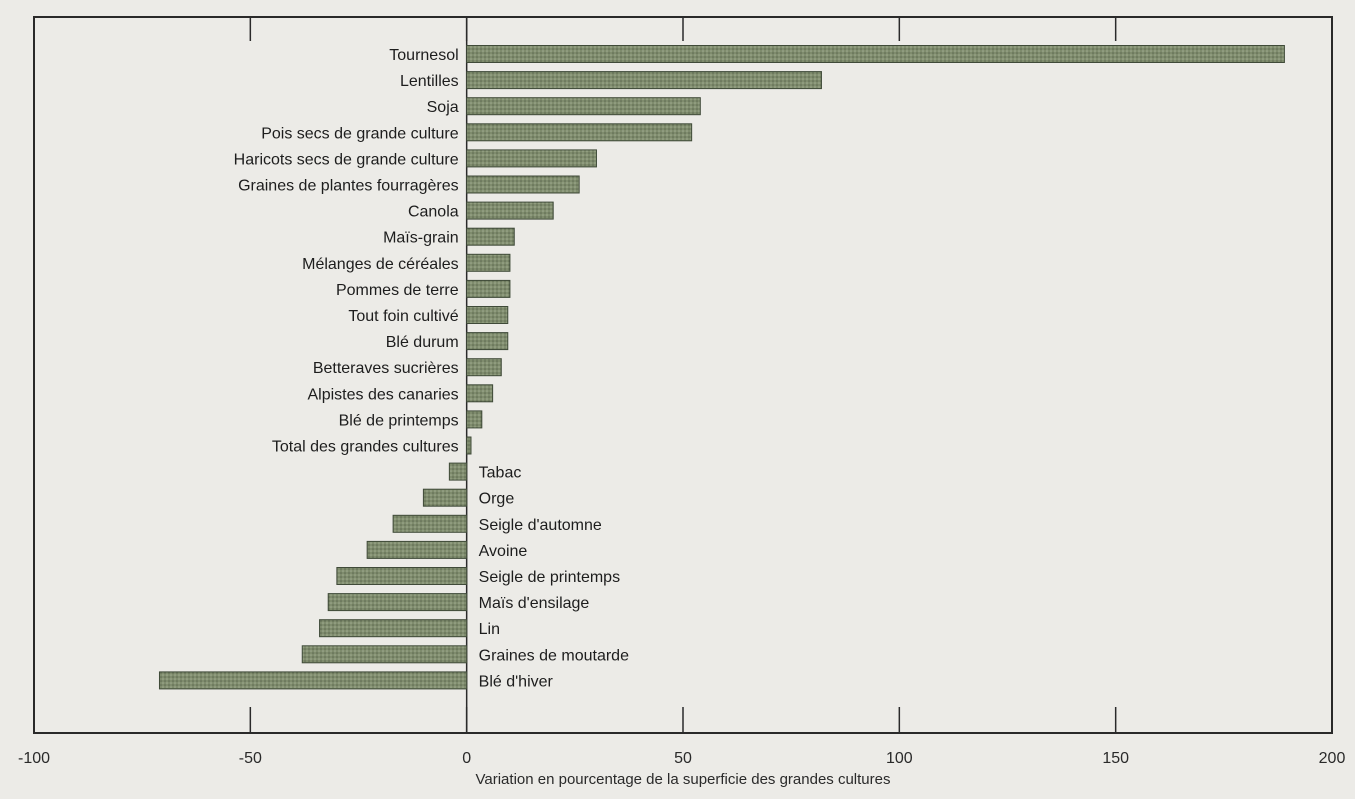  I want to click on bar-graines-de-plantes-fourrageres, so click(523, 184).